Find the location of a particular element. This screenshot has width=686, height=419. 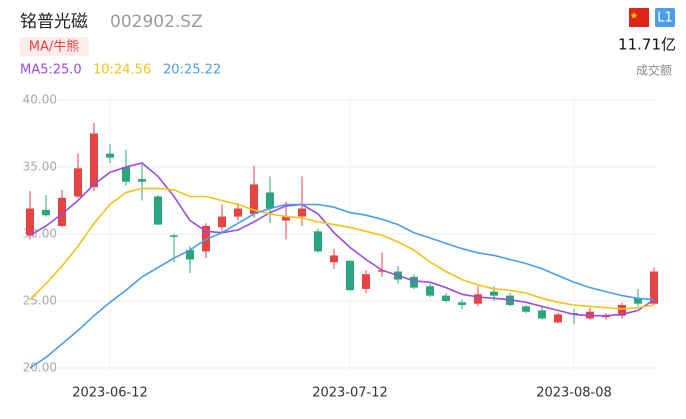

x-tick-label: 2023-06-12 is located at coordinates (110, 393).